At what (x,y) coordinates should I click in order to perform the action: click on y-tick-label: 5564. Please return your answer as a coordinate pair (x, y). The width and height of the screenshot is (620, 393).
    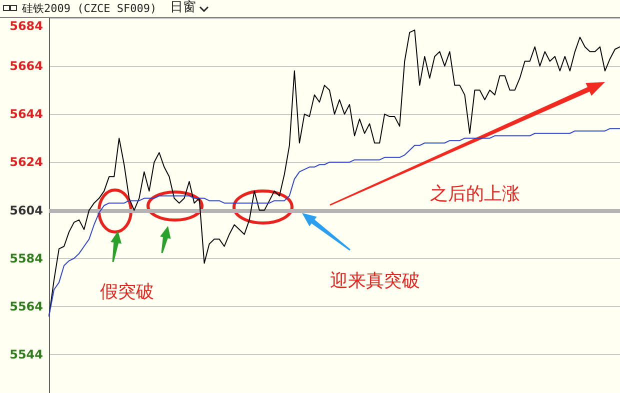
    Looking at the image, I should click on (26, 306).